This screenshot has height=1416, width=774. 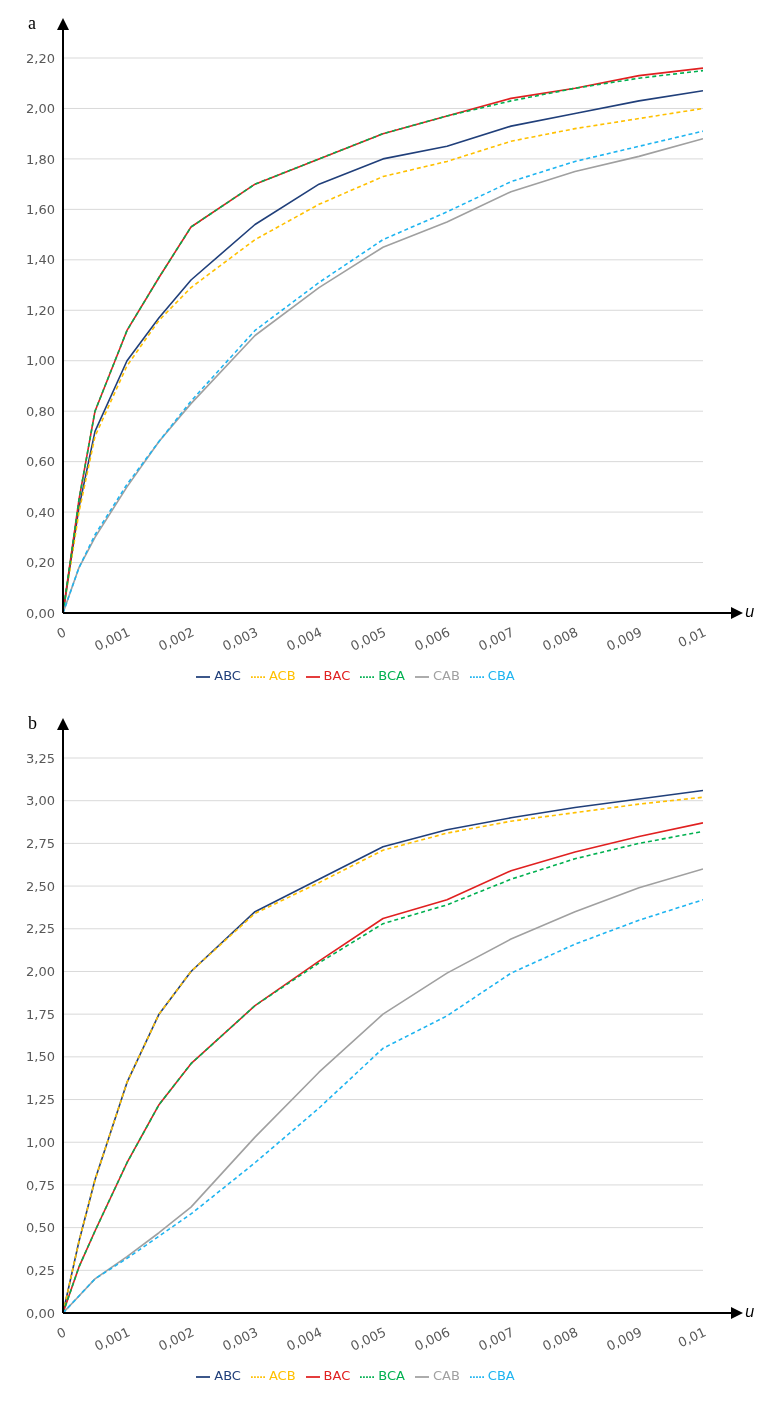 What do you see at coordinates (40, 462) in the screenshot?
I see `y-tick-label: 0,60` at bounding box center [40, 462].